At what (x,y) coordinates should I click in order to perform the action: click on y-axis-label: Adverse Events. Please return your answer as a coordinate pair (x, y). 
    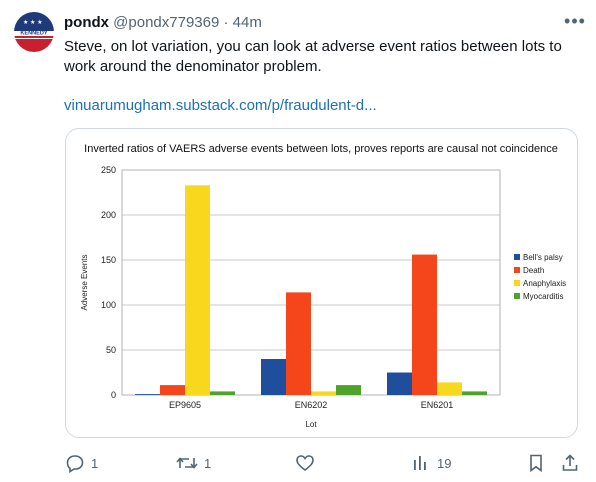
    Looking at the image, I should click on (84, 282).